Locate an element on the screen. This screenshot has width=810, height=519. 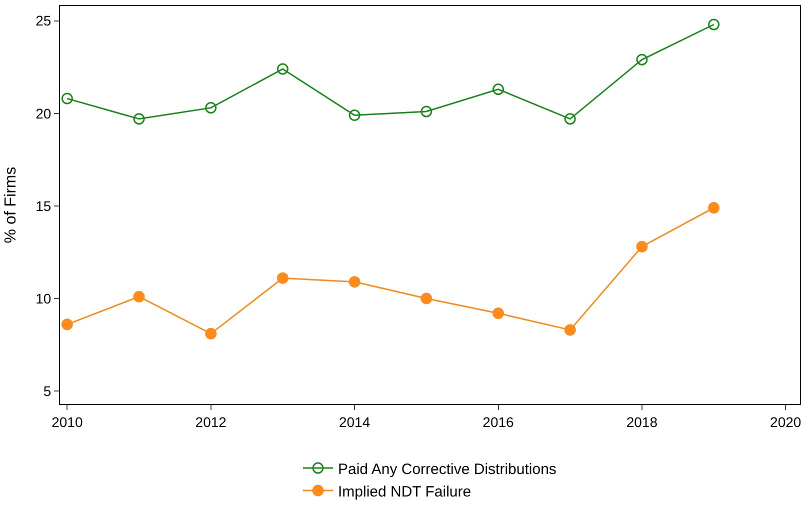
y-tick-label: 5 is located at coordinates (47, 390).